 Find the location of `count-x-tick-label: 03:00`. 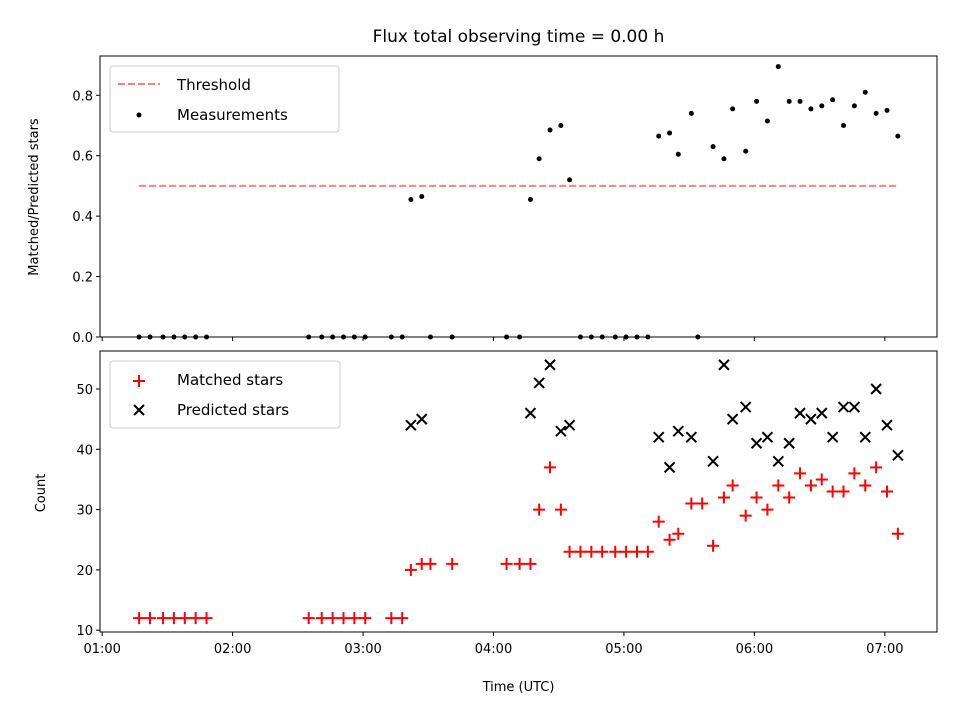

count-x-tick-label: 03:00 is located at coordinates (362, 649).